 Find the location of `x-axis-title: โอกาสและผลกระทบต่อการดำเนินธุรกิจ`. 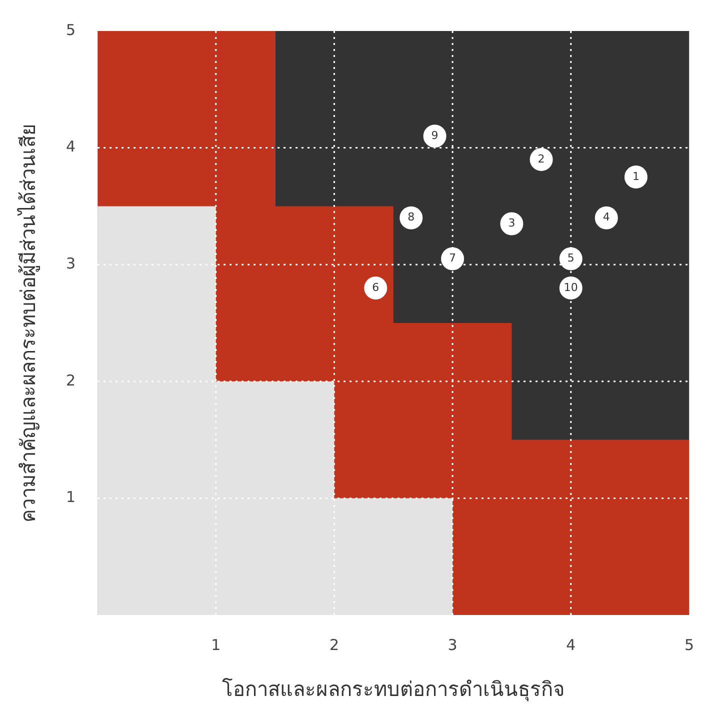

x-axis-title: โอกาสและผลกระทบต่อการดำเนินธุรกิจ is located at coordinates (393, 689).